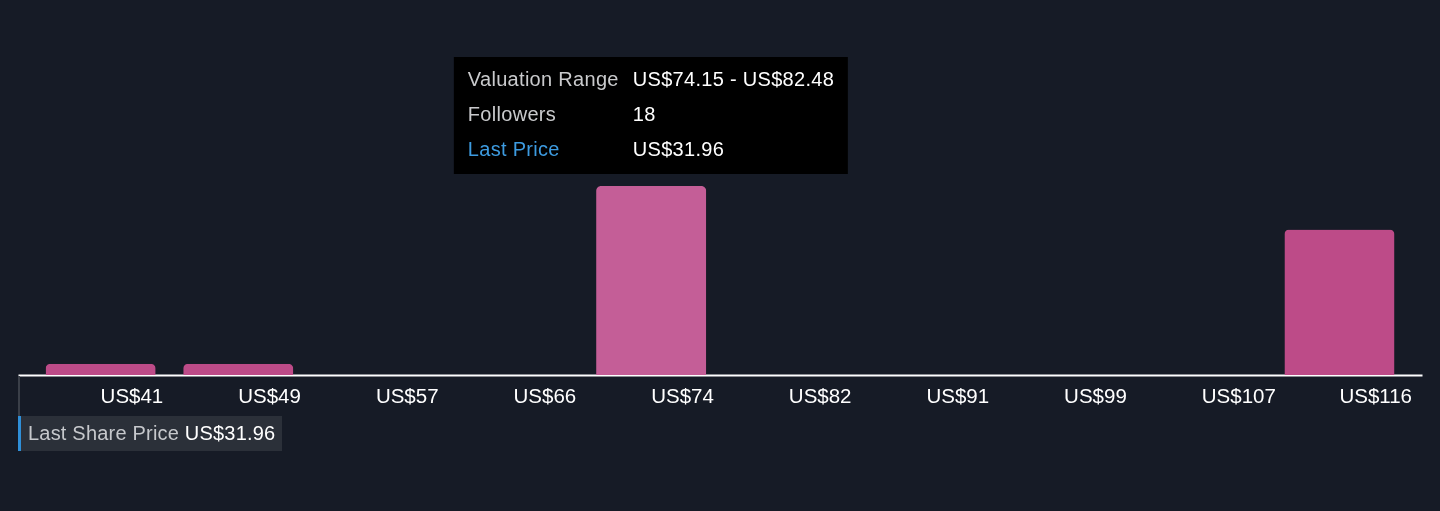 Image resolution: width=1440 pixels, height=511 pixels. I want to click on x-tick-label: US$74, so click(682, 395).